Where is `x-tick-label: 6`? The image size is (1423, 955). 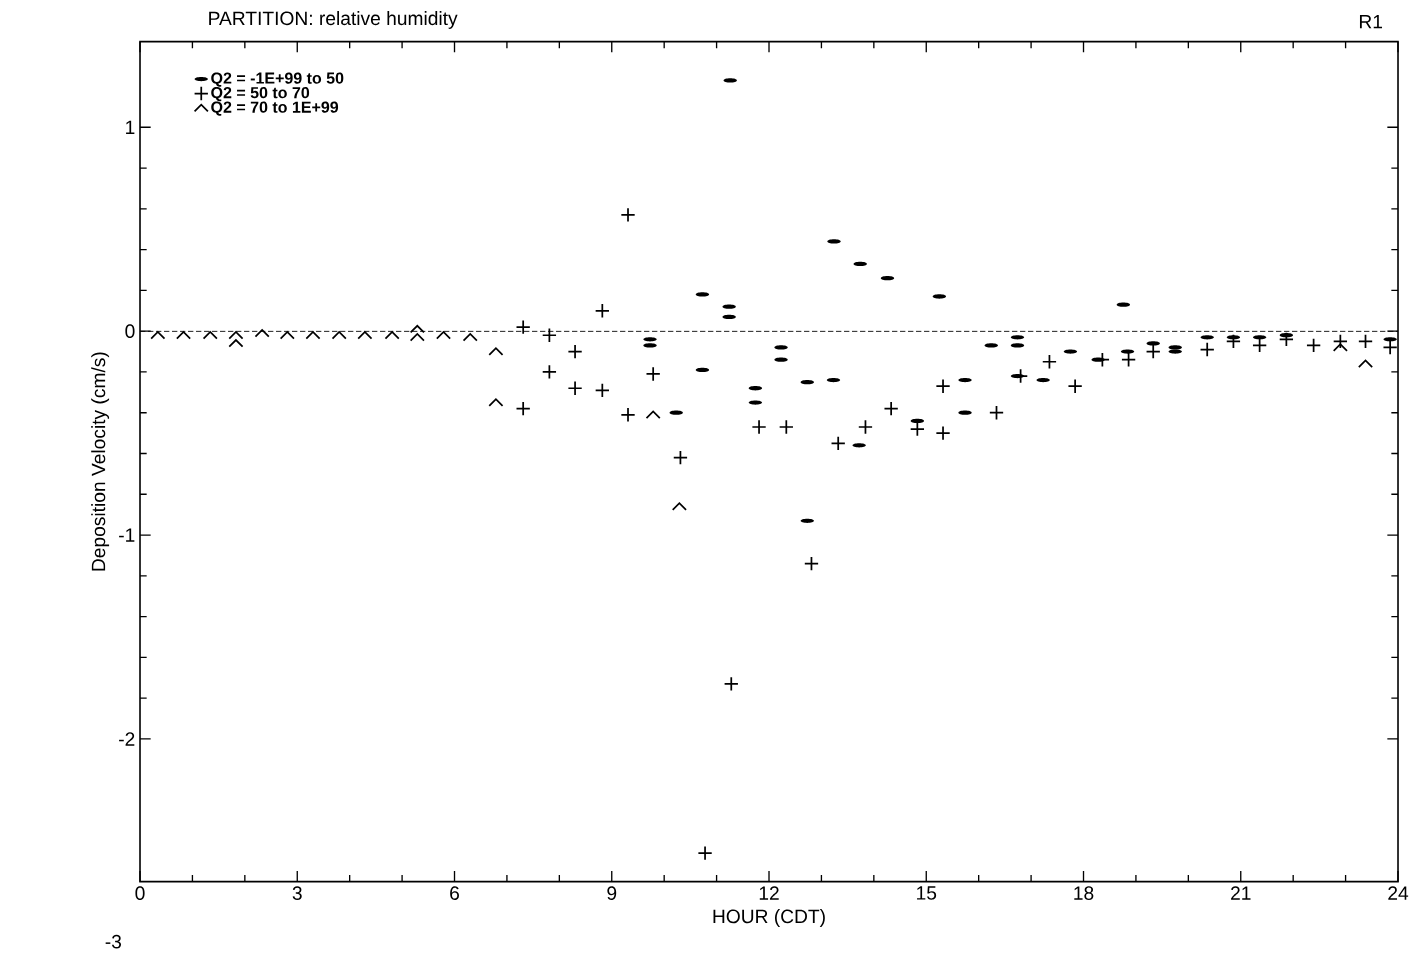
x-tick-label: 6 is located at coordinates (454, 893).